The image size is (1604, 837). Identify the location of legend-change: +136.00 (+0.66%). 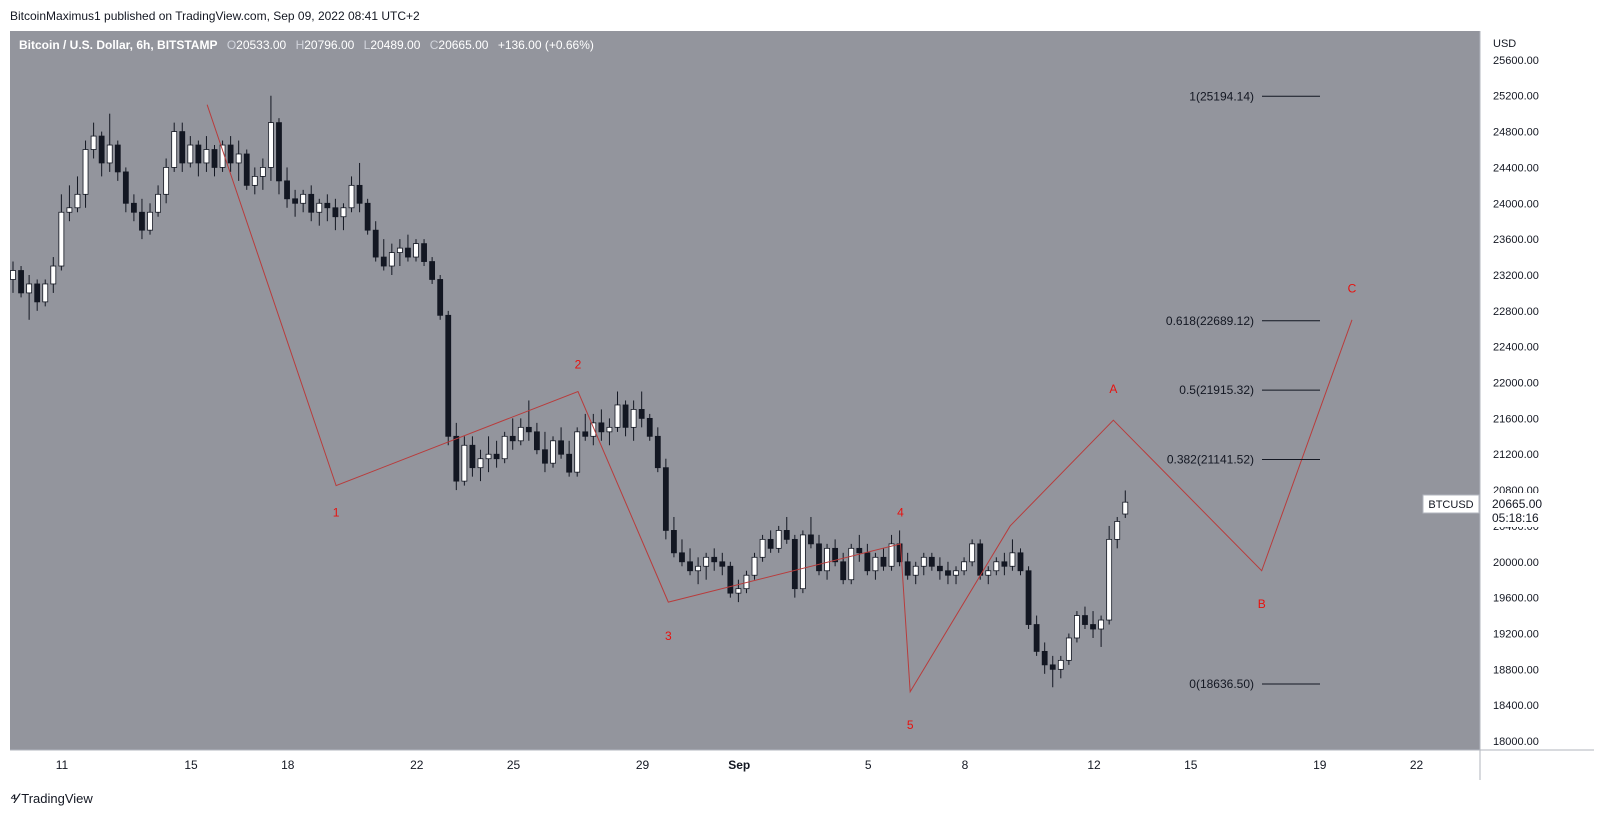
(545, 45).